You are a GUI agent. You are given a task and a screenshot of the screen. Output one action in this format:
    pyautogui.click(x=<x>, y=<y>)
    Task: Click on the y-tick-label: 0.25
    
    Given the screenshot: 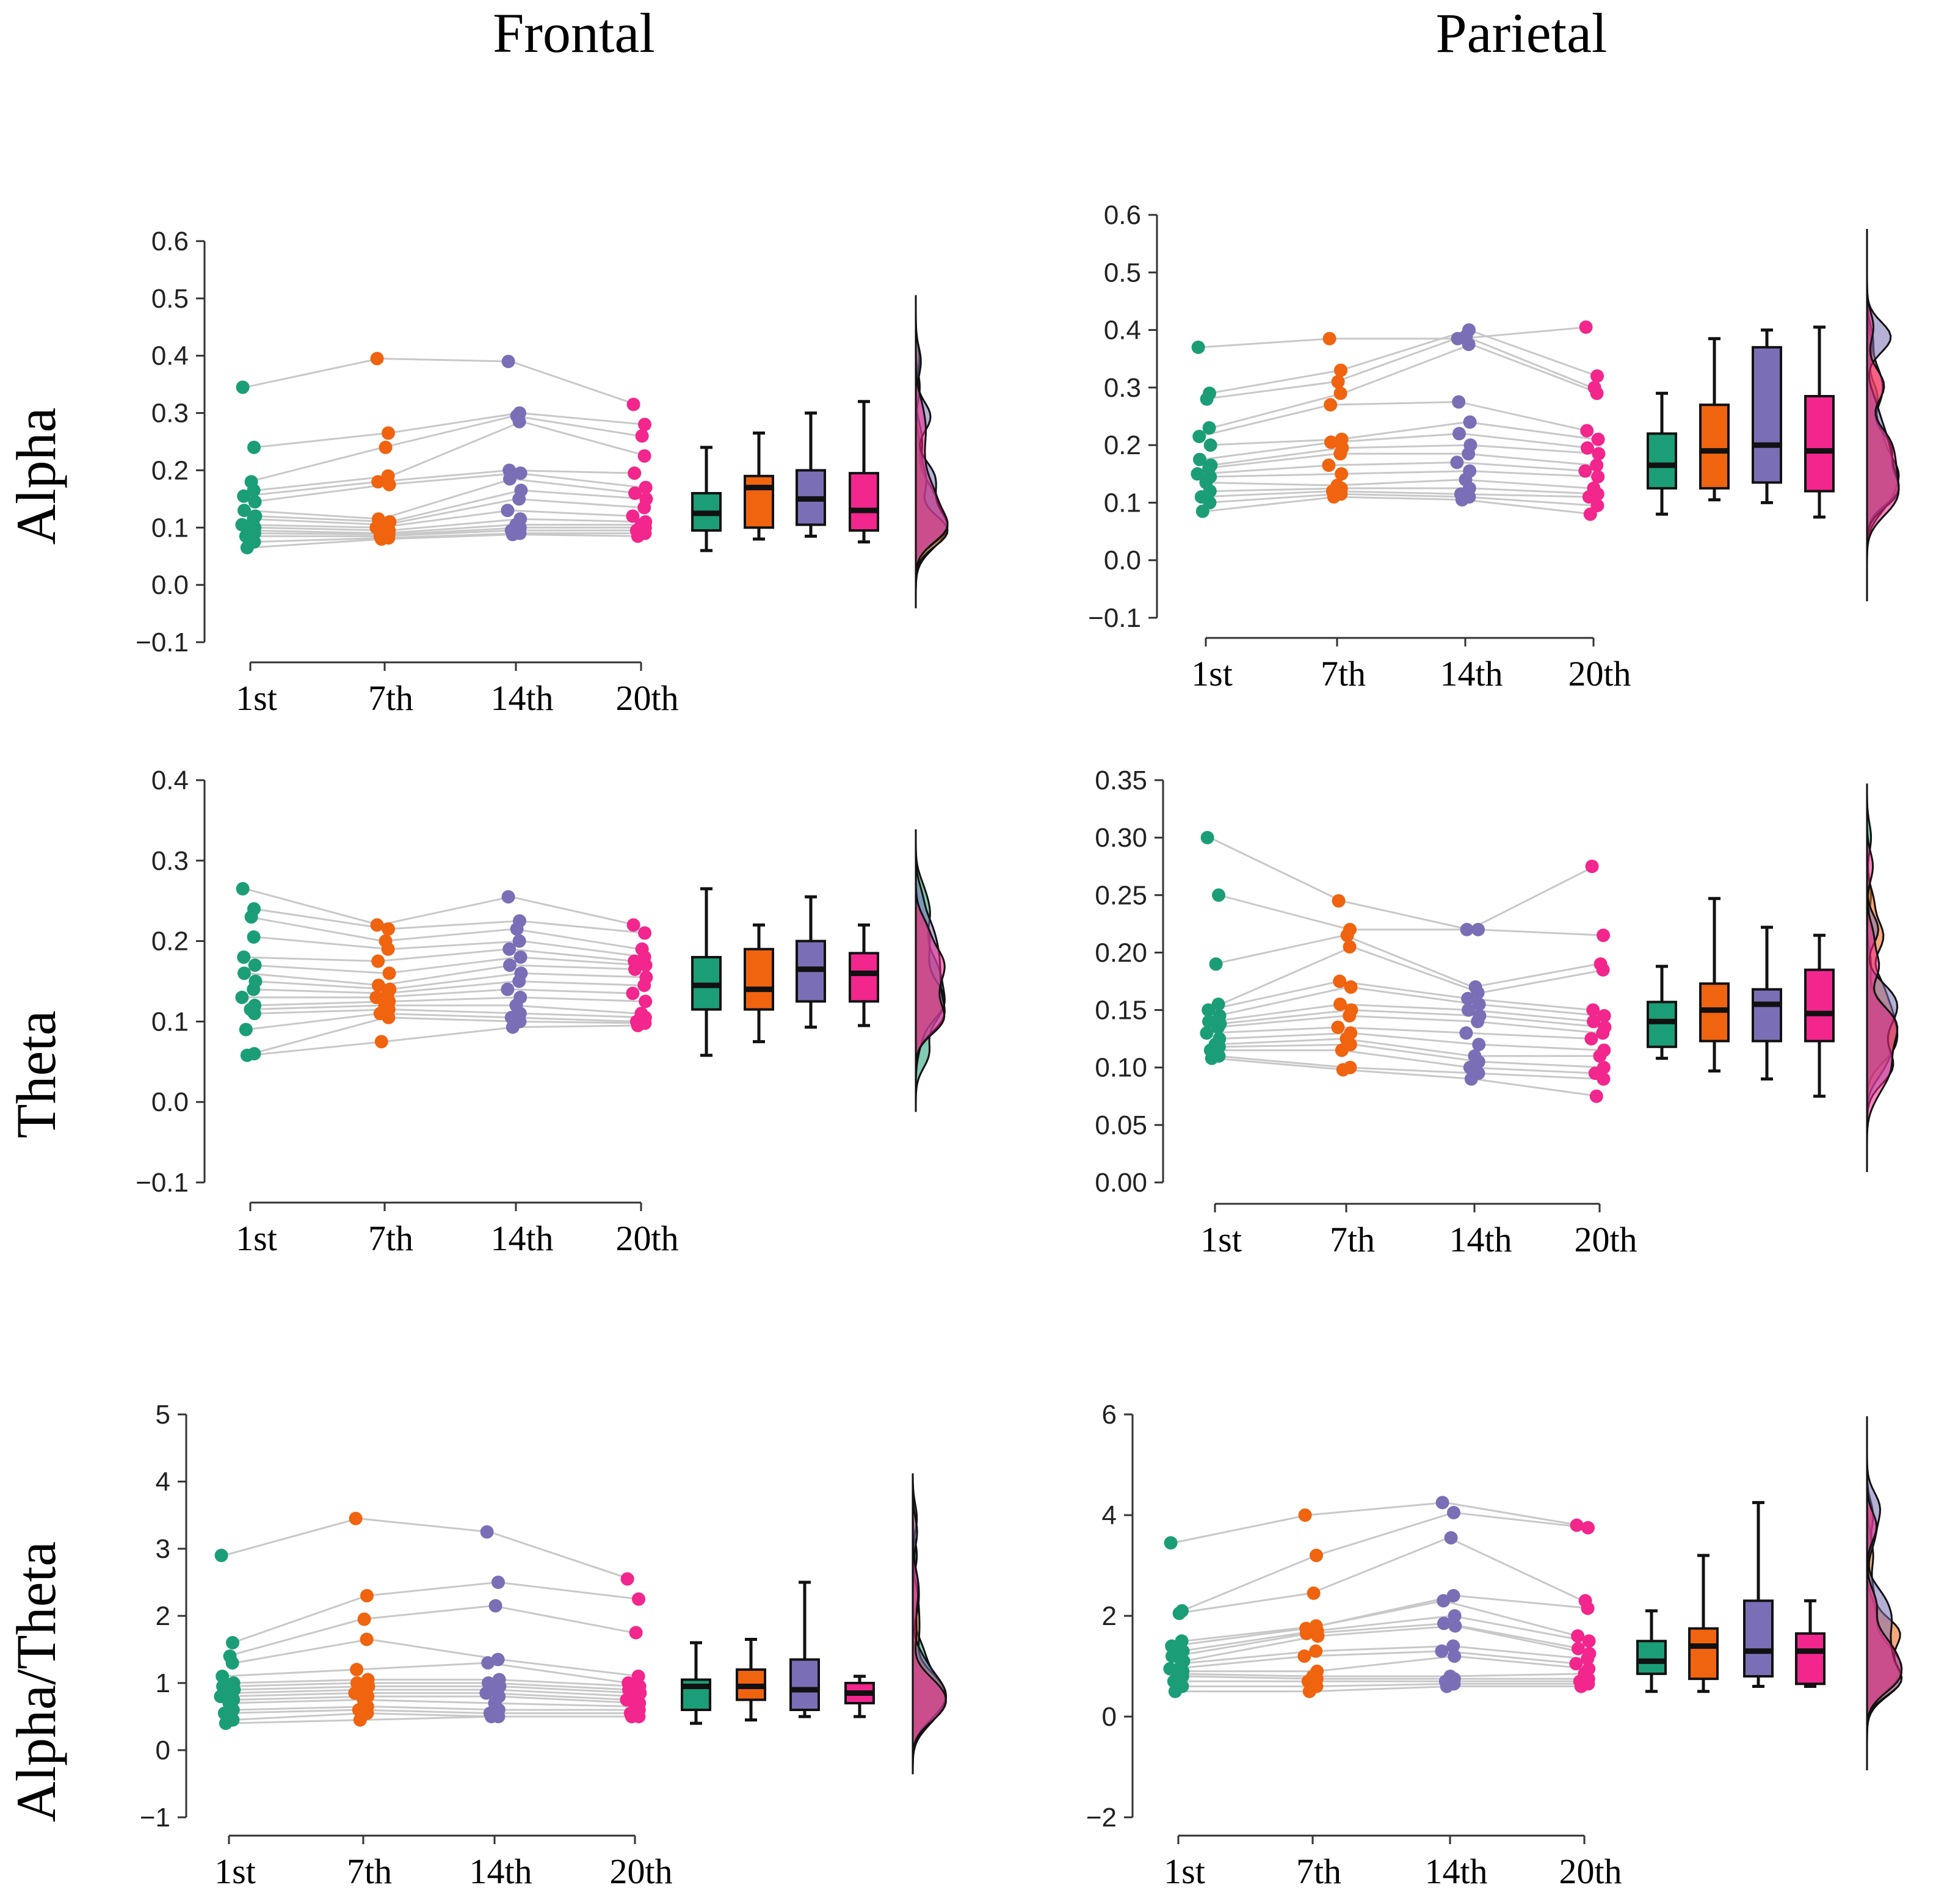 What is the action you would take?
    pyautogui.click(x=1121, y=895)
    